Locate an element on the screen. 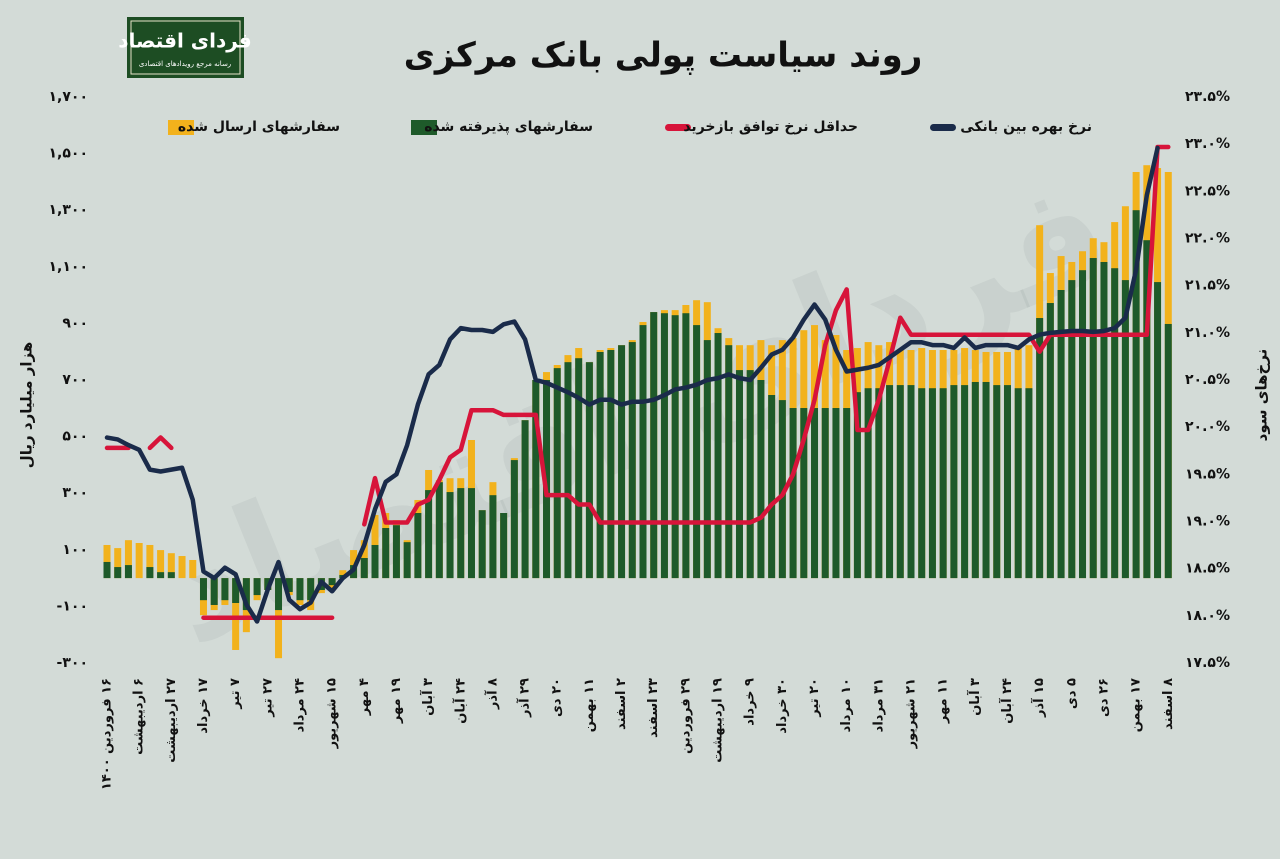 The image size is (1280, 859). y-tick-label: ۵۰۰ is located at coordinates (75, 437).